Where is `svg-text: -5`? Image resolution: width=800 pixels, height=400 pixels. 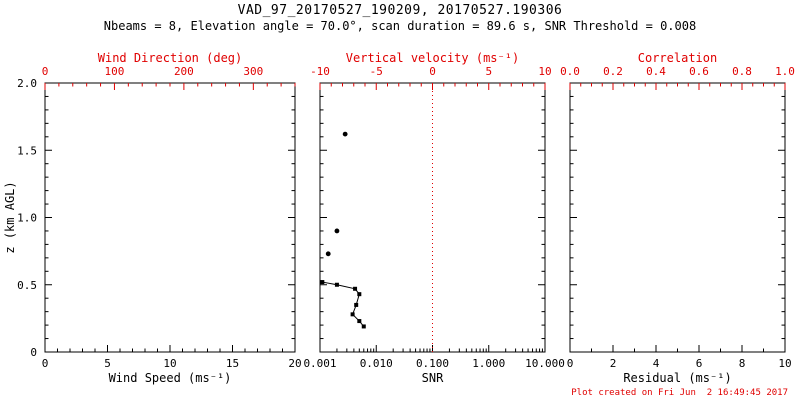
svg-text: -5 is located at coordinates (376, 71).